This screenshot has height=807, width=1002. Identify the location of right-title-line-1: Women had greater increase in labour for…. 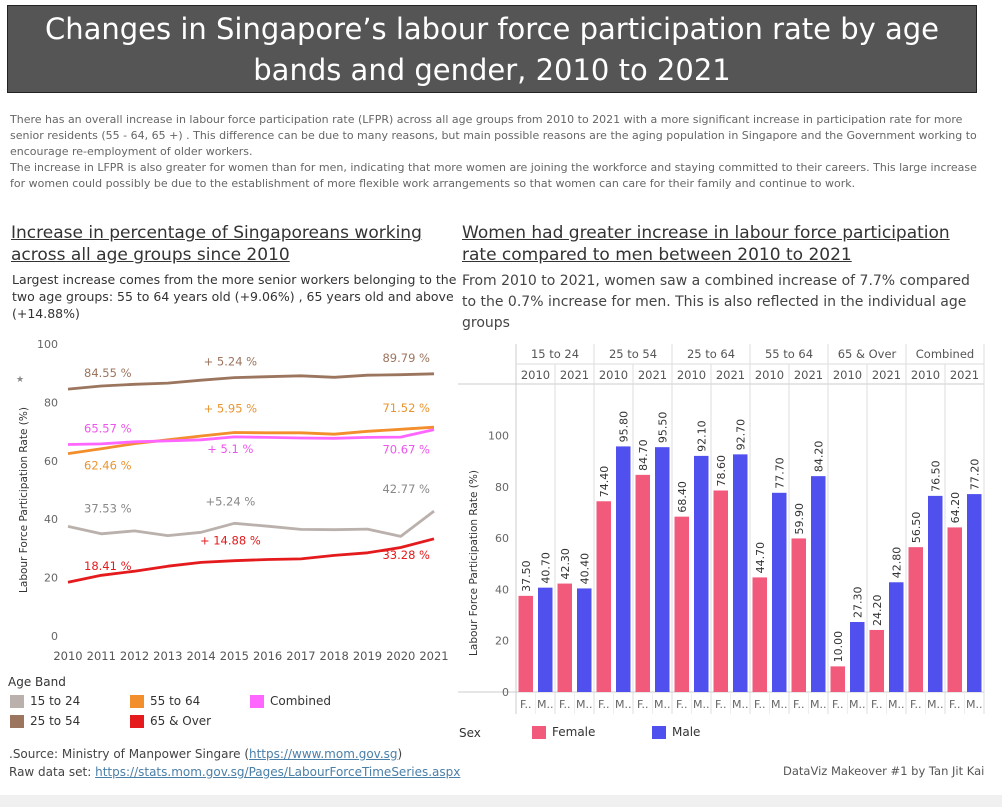
(706, 233).